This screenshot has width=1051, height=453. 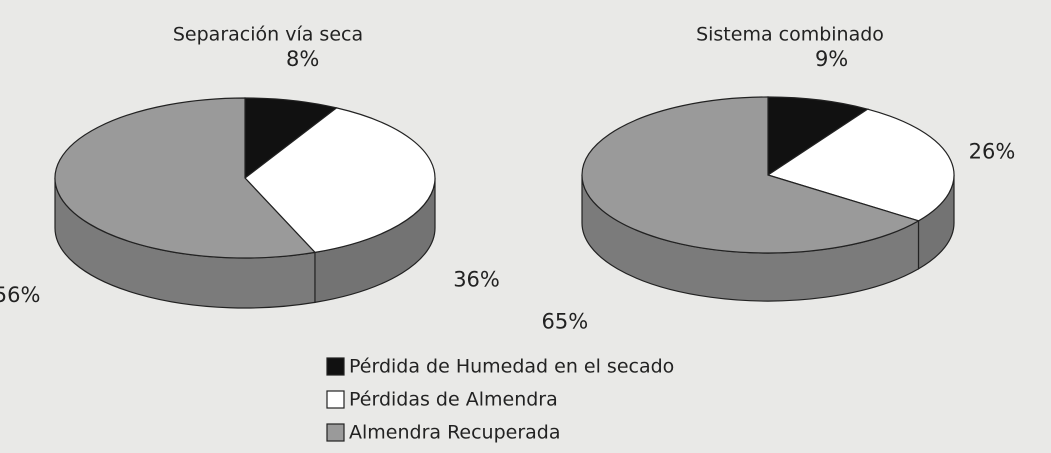 What do you see at coordinates (302, 59) in the screenshot?
I see `value-label: 8%` at bounding box center [302, 59].